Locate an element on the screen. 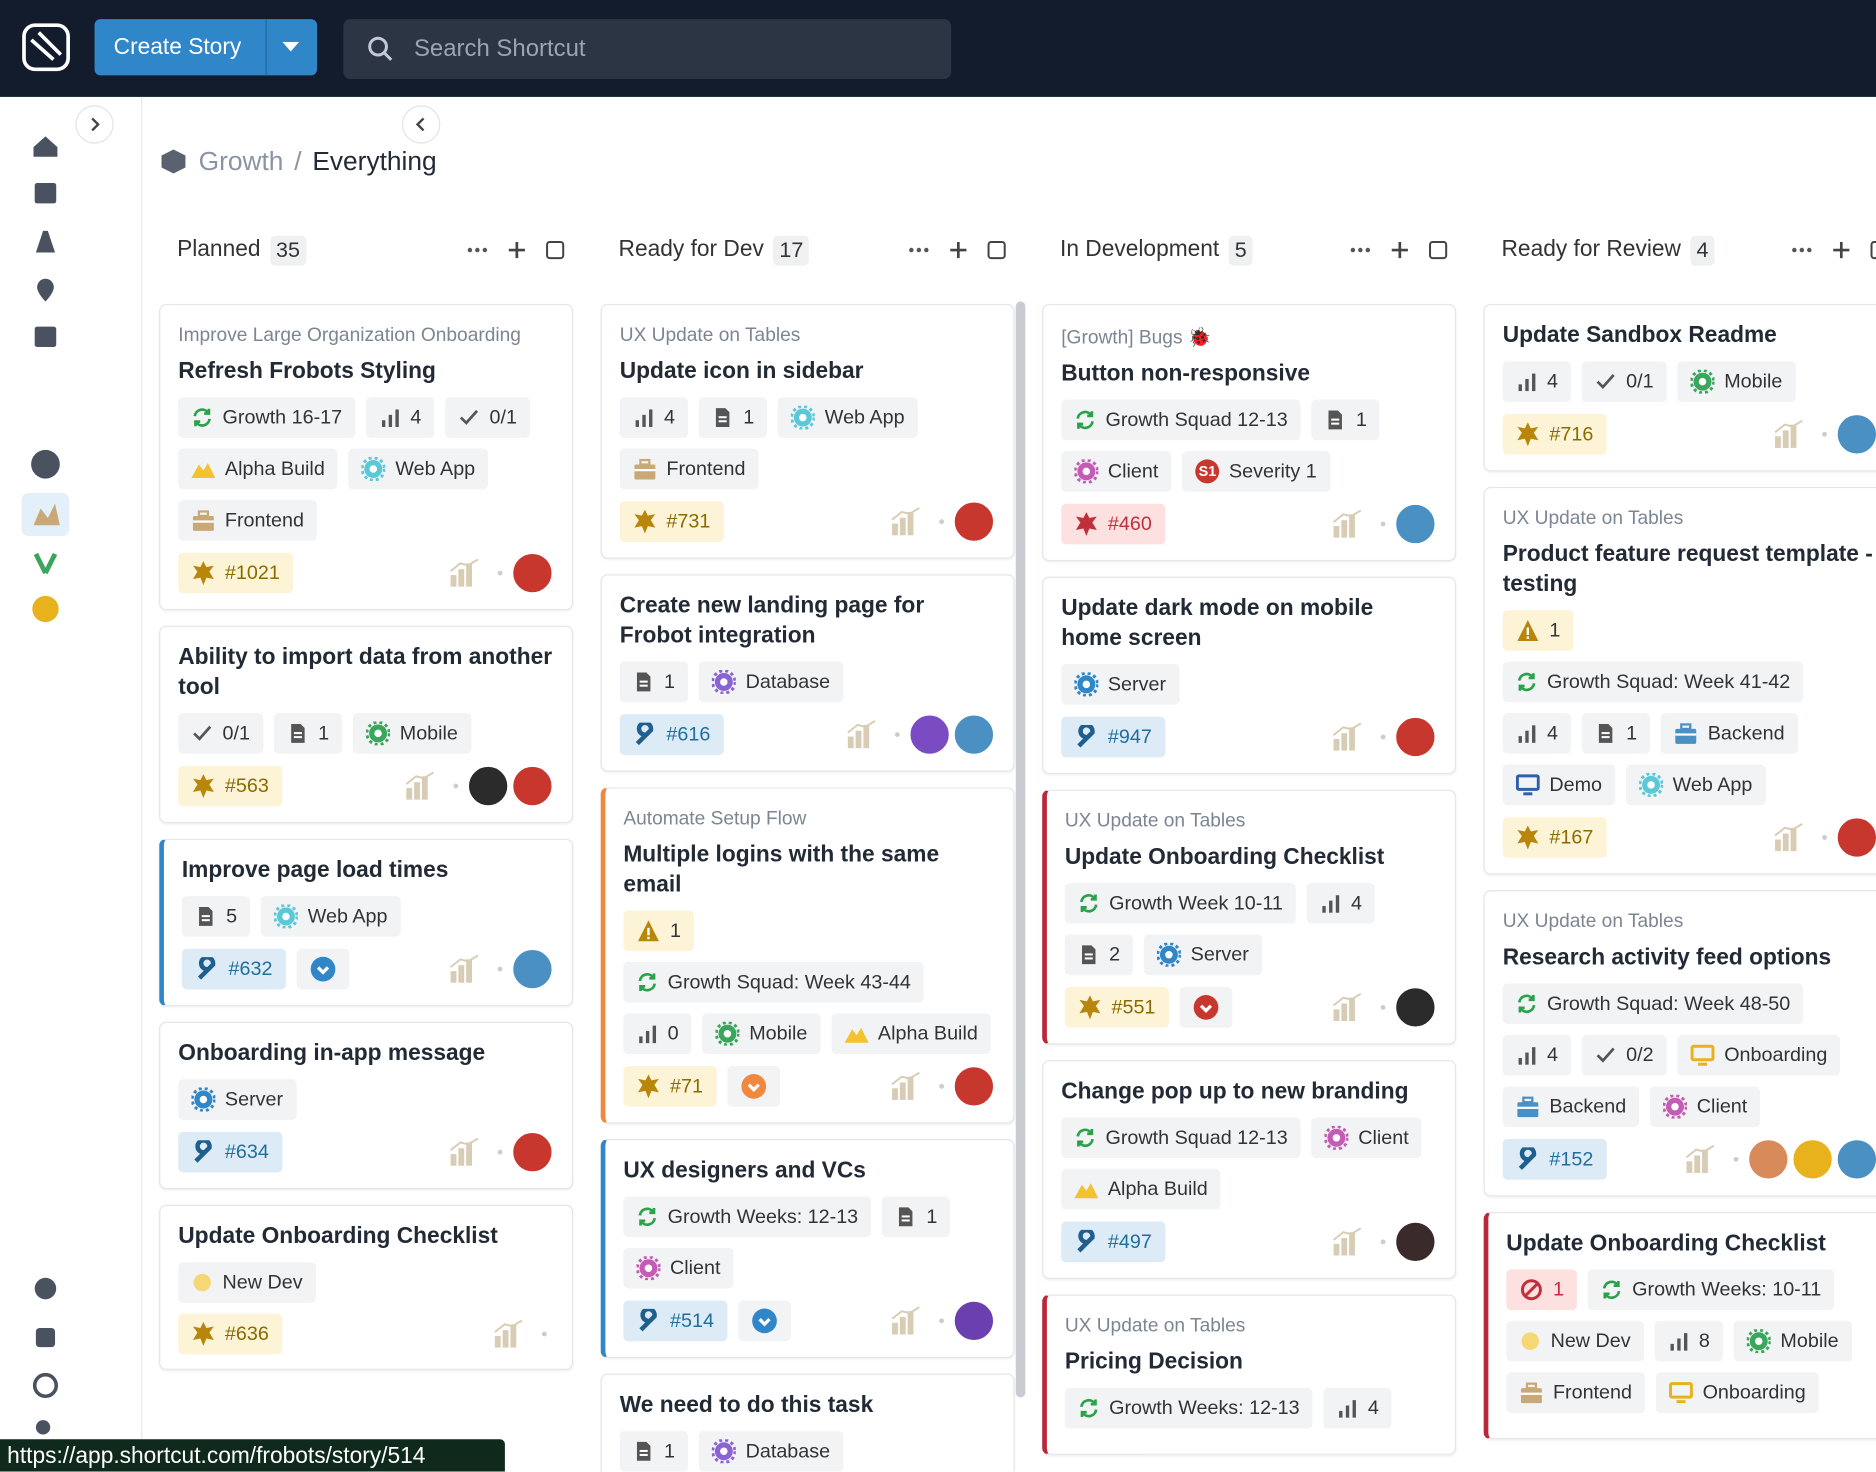 This screenshot has width=1876, height=1472. chip: Growth Weeks: 10-11 is located at coordinates (1711, 1290).